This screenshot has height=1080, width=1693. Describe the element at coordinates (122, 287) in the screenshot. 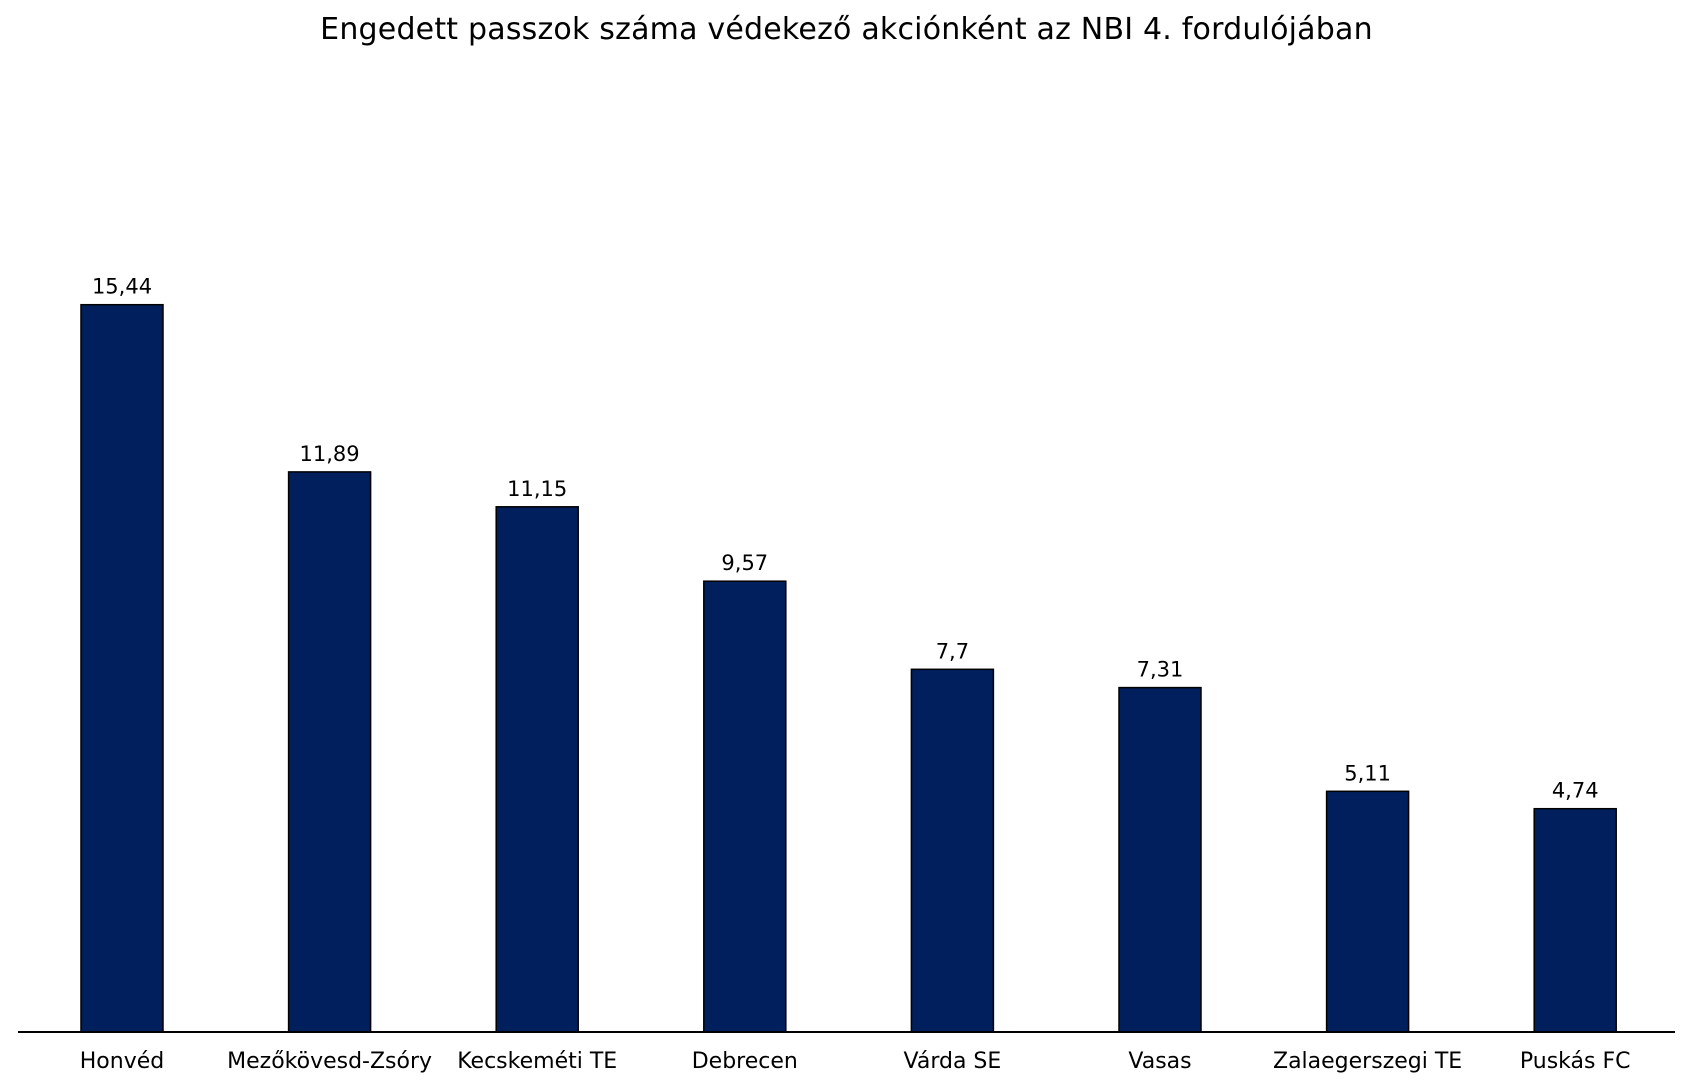

I see `value-label-0: 15,44` at that location.